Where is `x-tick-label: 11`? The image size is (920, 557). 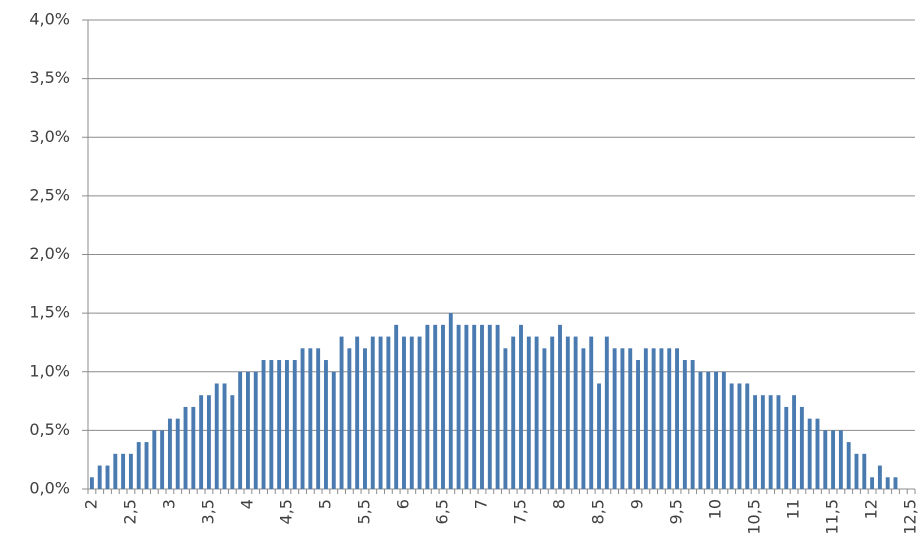 x-tick-label: 11 is located at coordinates (793, 509).